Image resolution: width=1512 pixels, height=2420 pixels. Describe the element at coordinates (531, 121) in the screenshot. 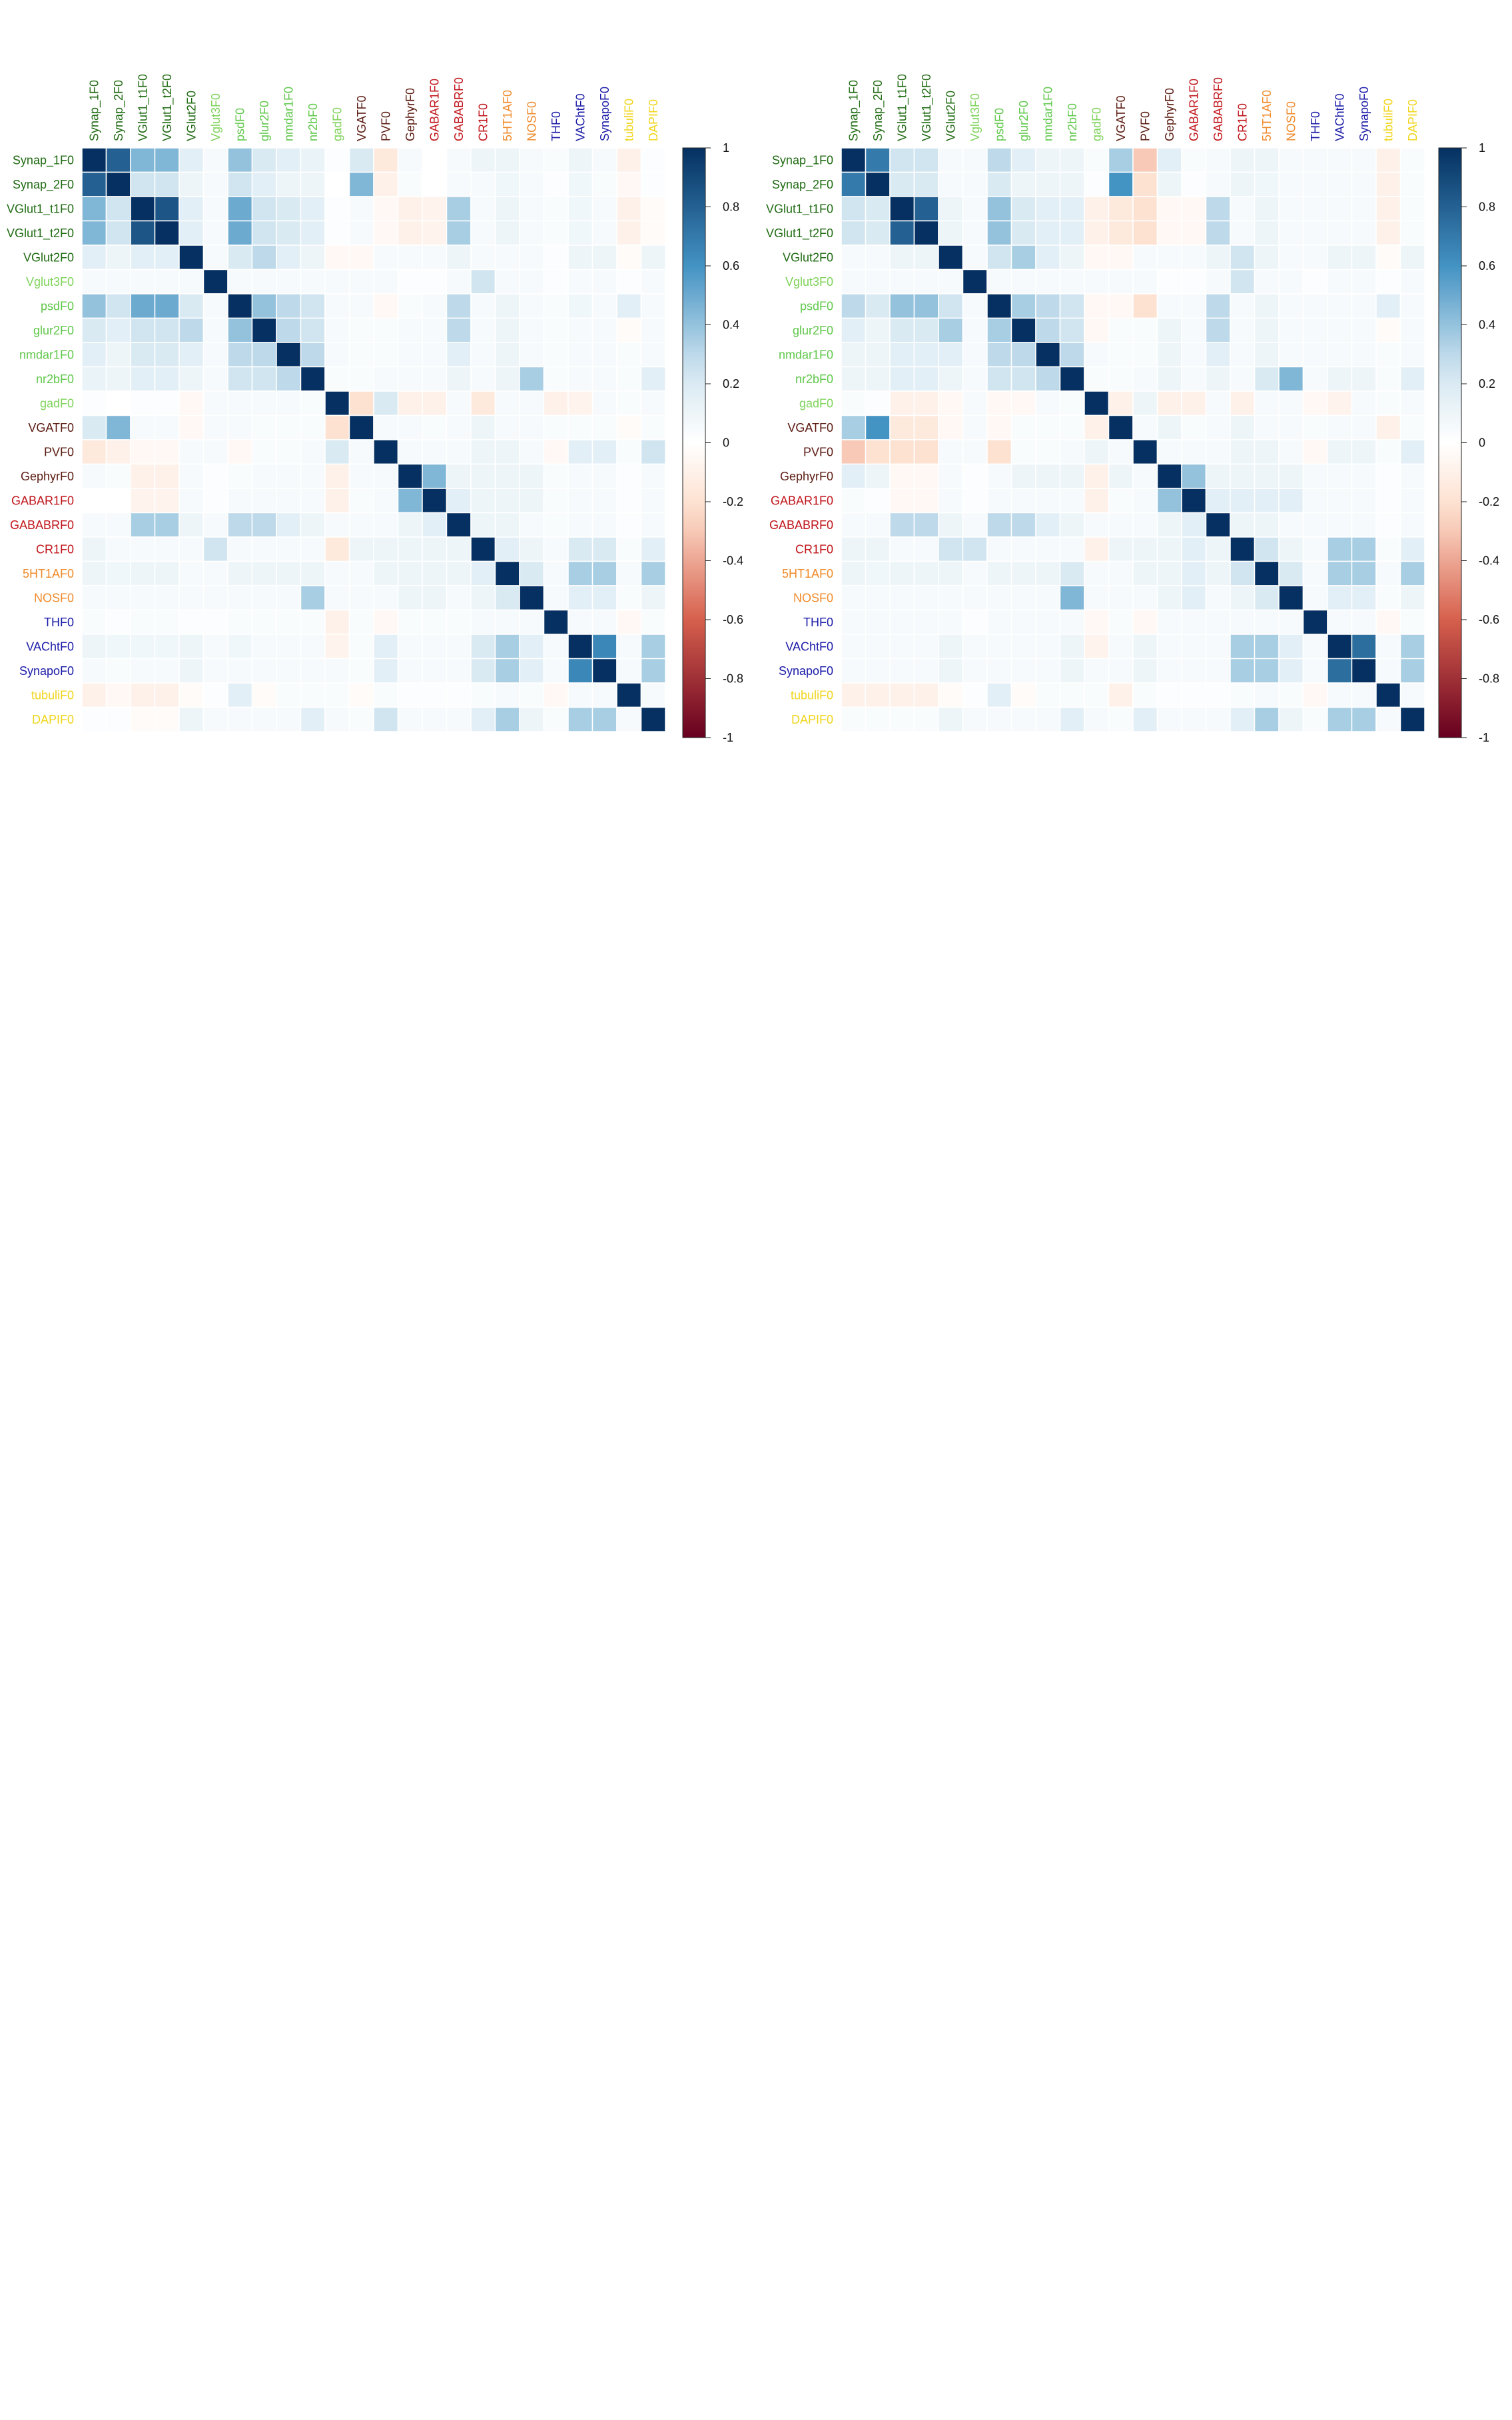

I see `column-label: NOSF0` at that location.